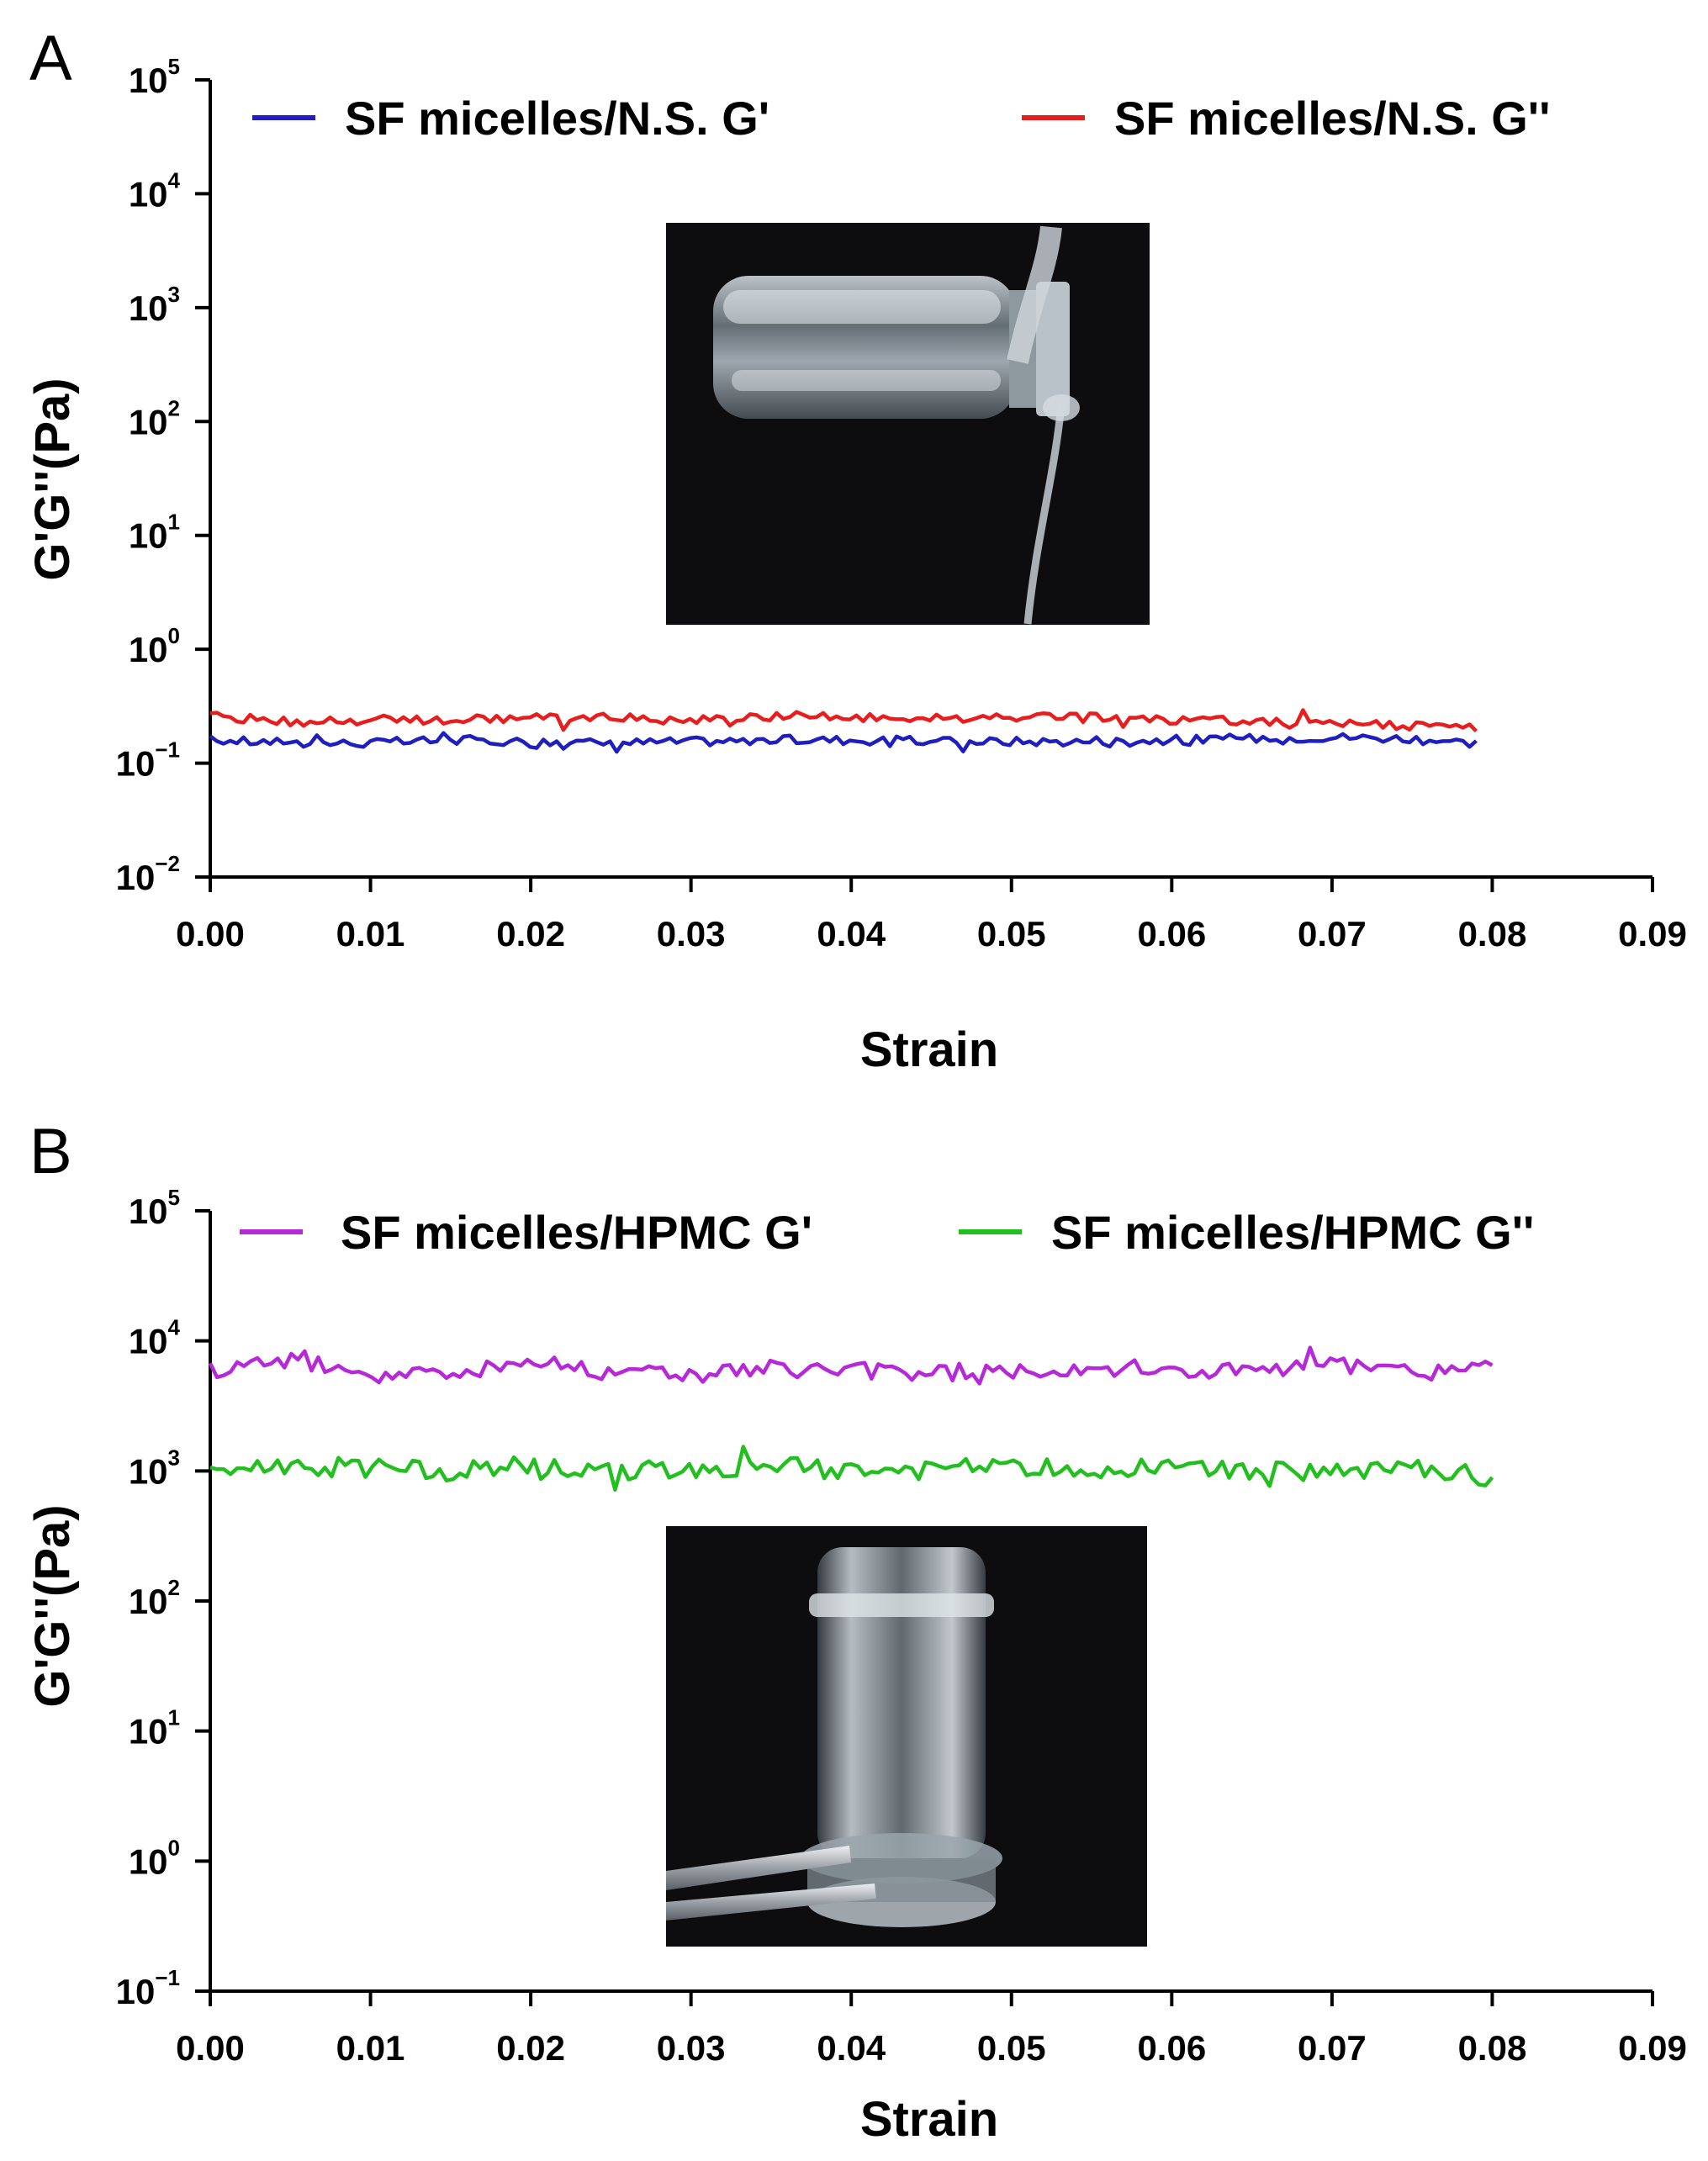  I want to click on x-ticks-a: 0.00 0.01 0.02 0.03 0.04 0.05 0.06 0.07 0.08 0.09, so click(931, 916).